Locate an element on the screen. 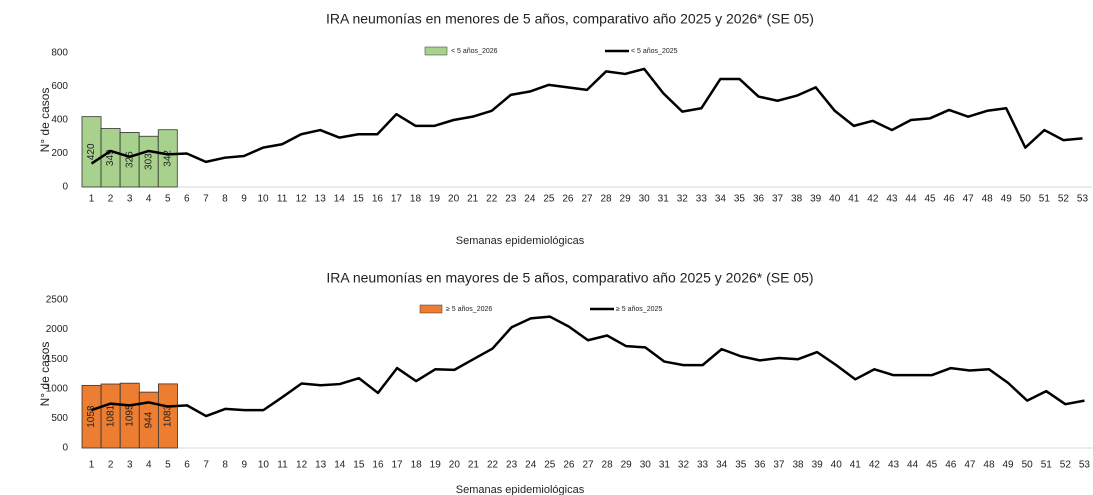  x-tick-label: 45 is located at coordinates (932, 465).